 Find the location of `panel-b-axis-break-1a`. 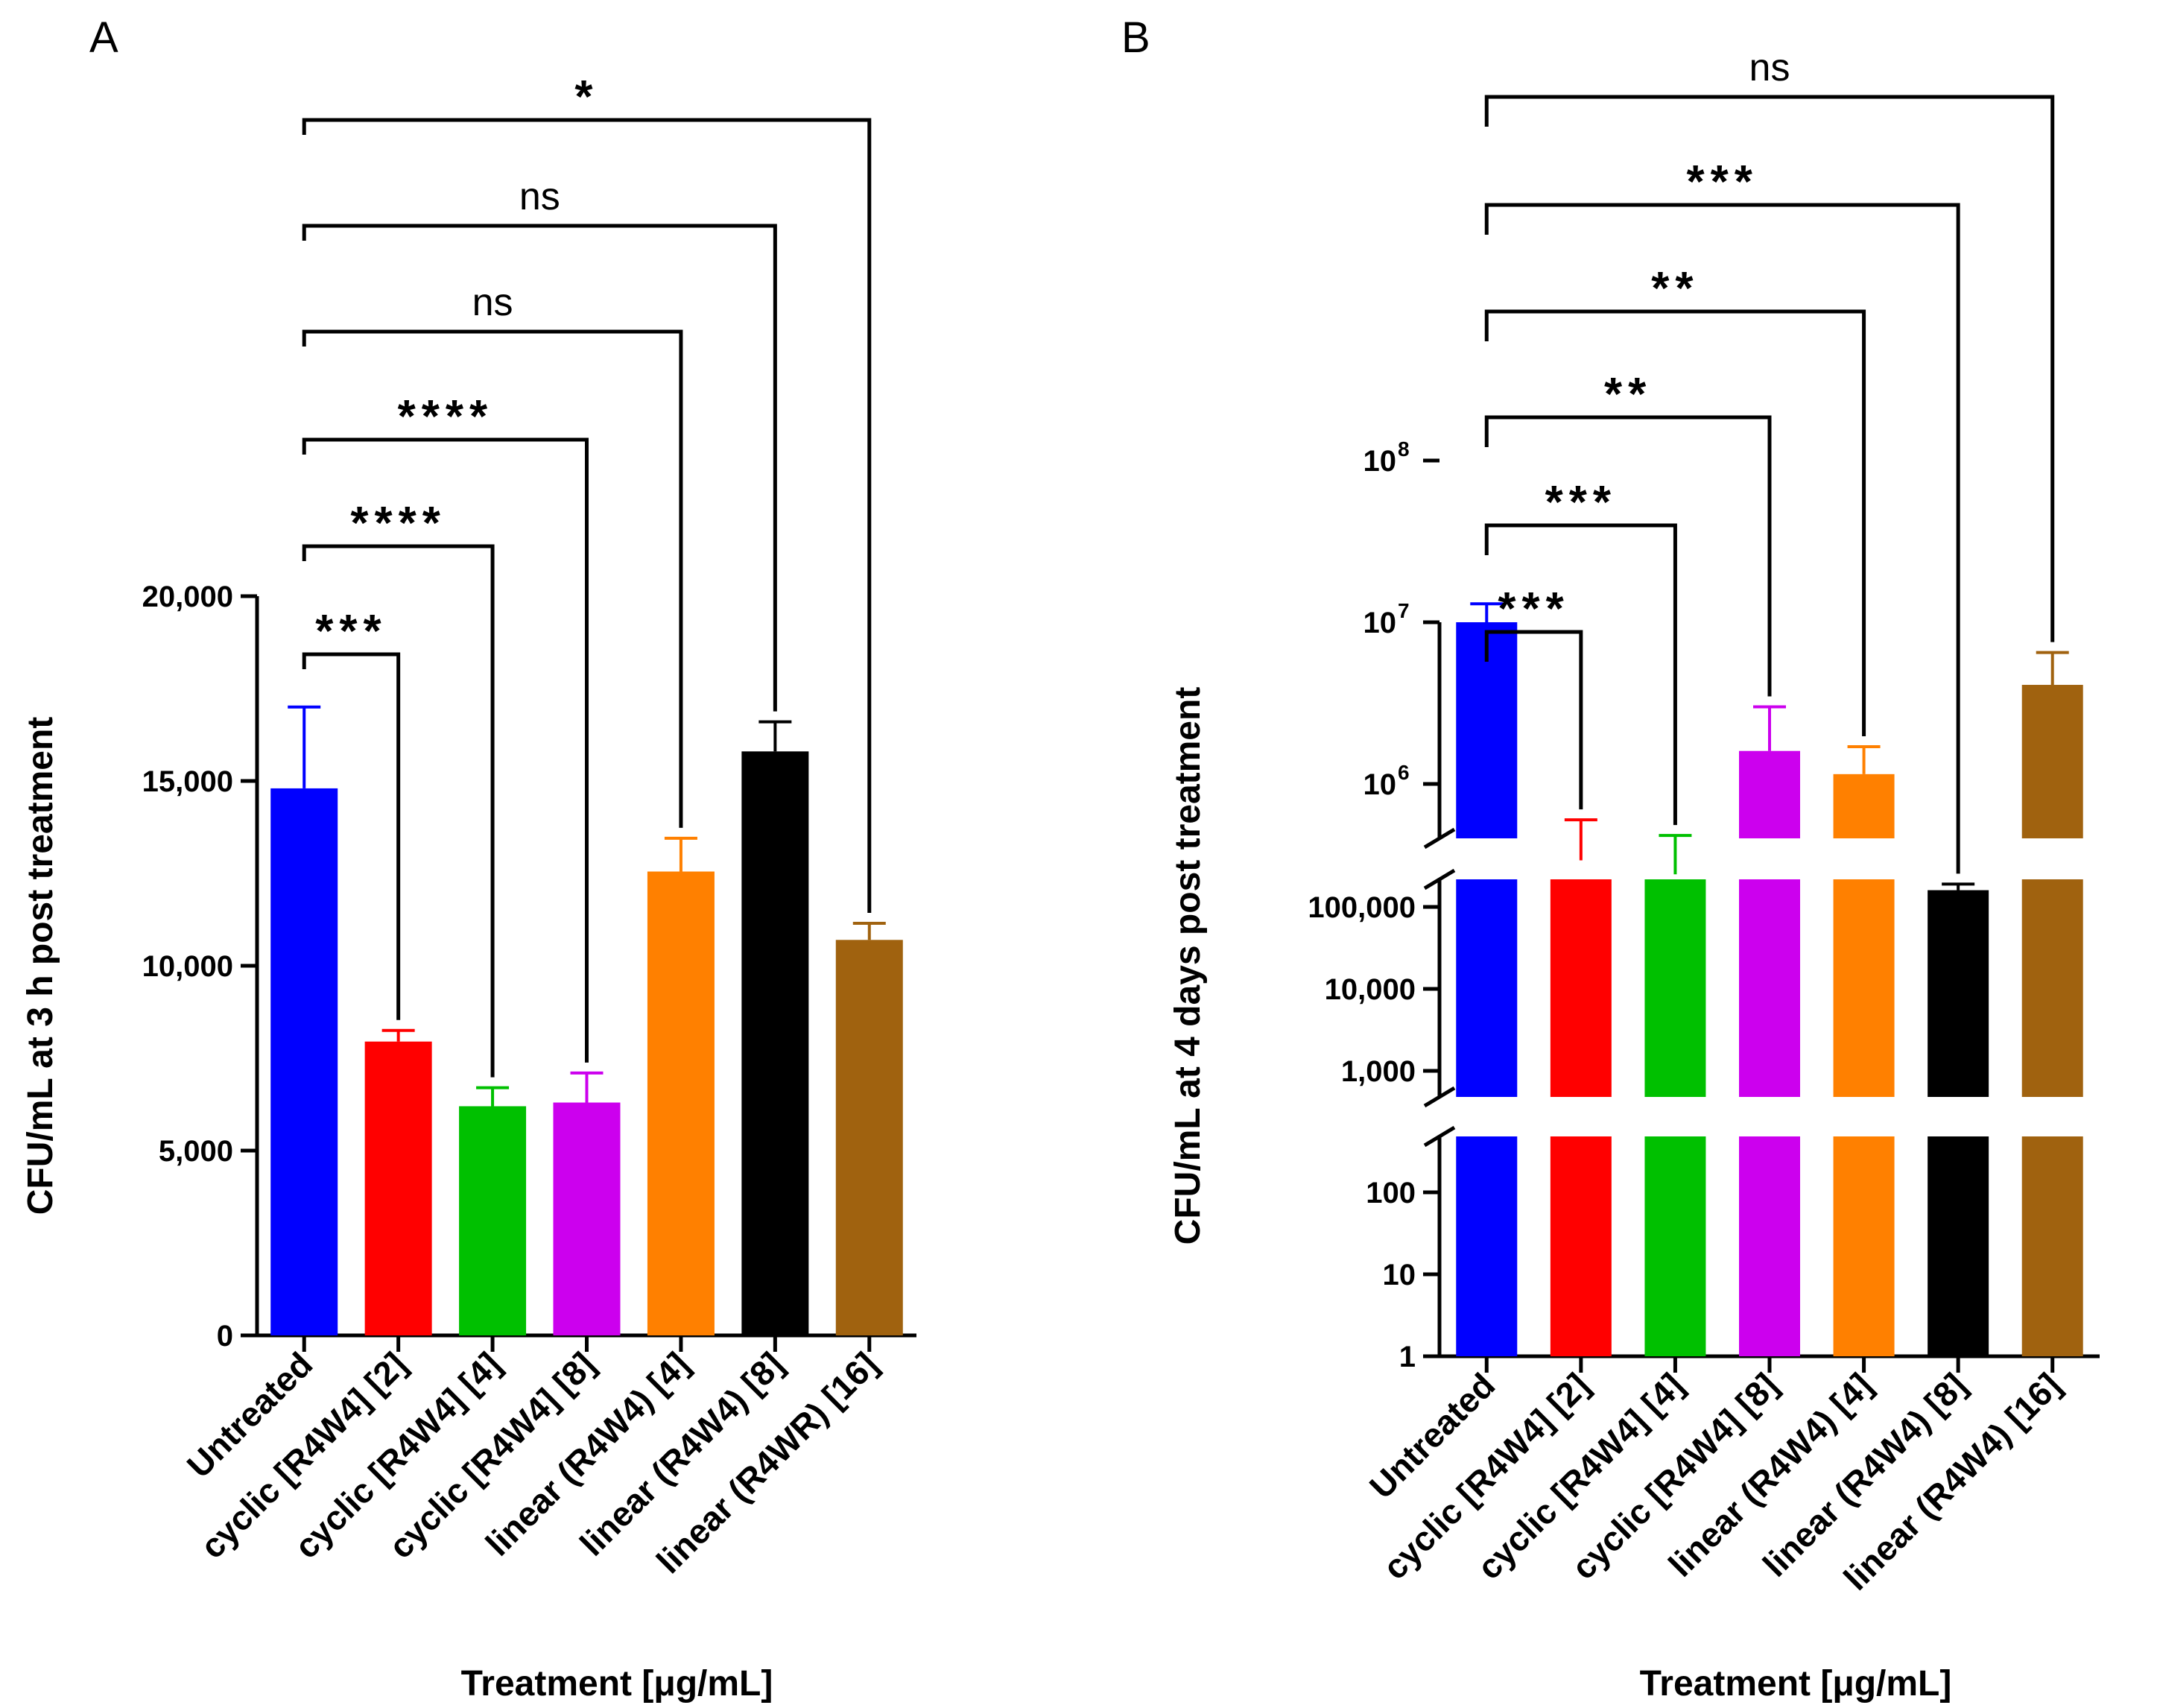

panel-b-axis-break-1a is located at coordinates (1440, 838).